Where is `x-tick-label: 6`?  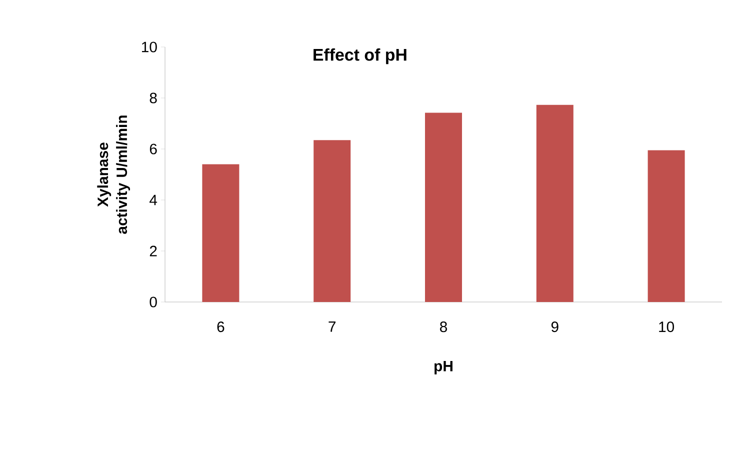
x-tick-label: 6 is located at coordinates (220, 327).